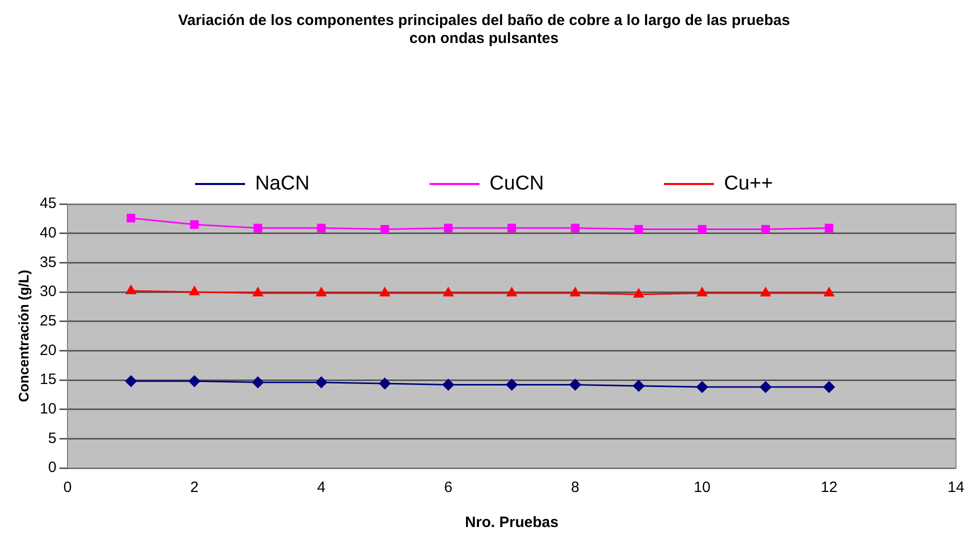 The width and height of the screenshot is (976, 544). Describe the element at coordinates (48, 291) in the screenshot. I see `y-tick-label: 30` at that location.